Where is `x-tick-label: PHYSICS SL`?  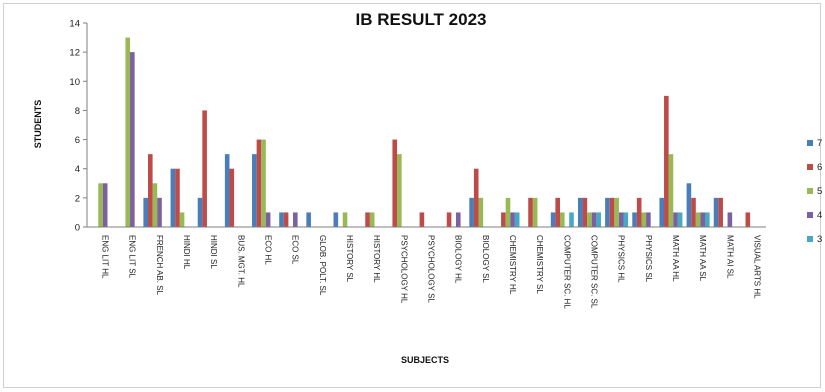
x-tick-label: PHYSICS SL is located at coordinates (648, 259).